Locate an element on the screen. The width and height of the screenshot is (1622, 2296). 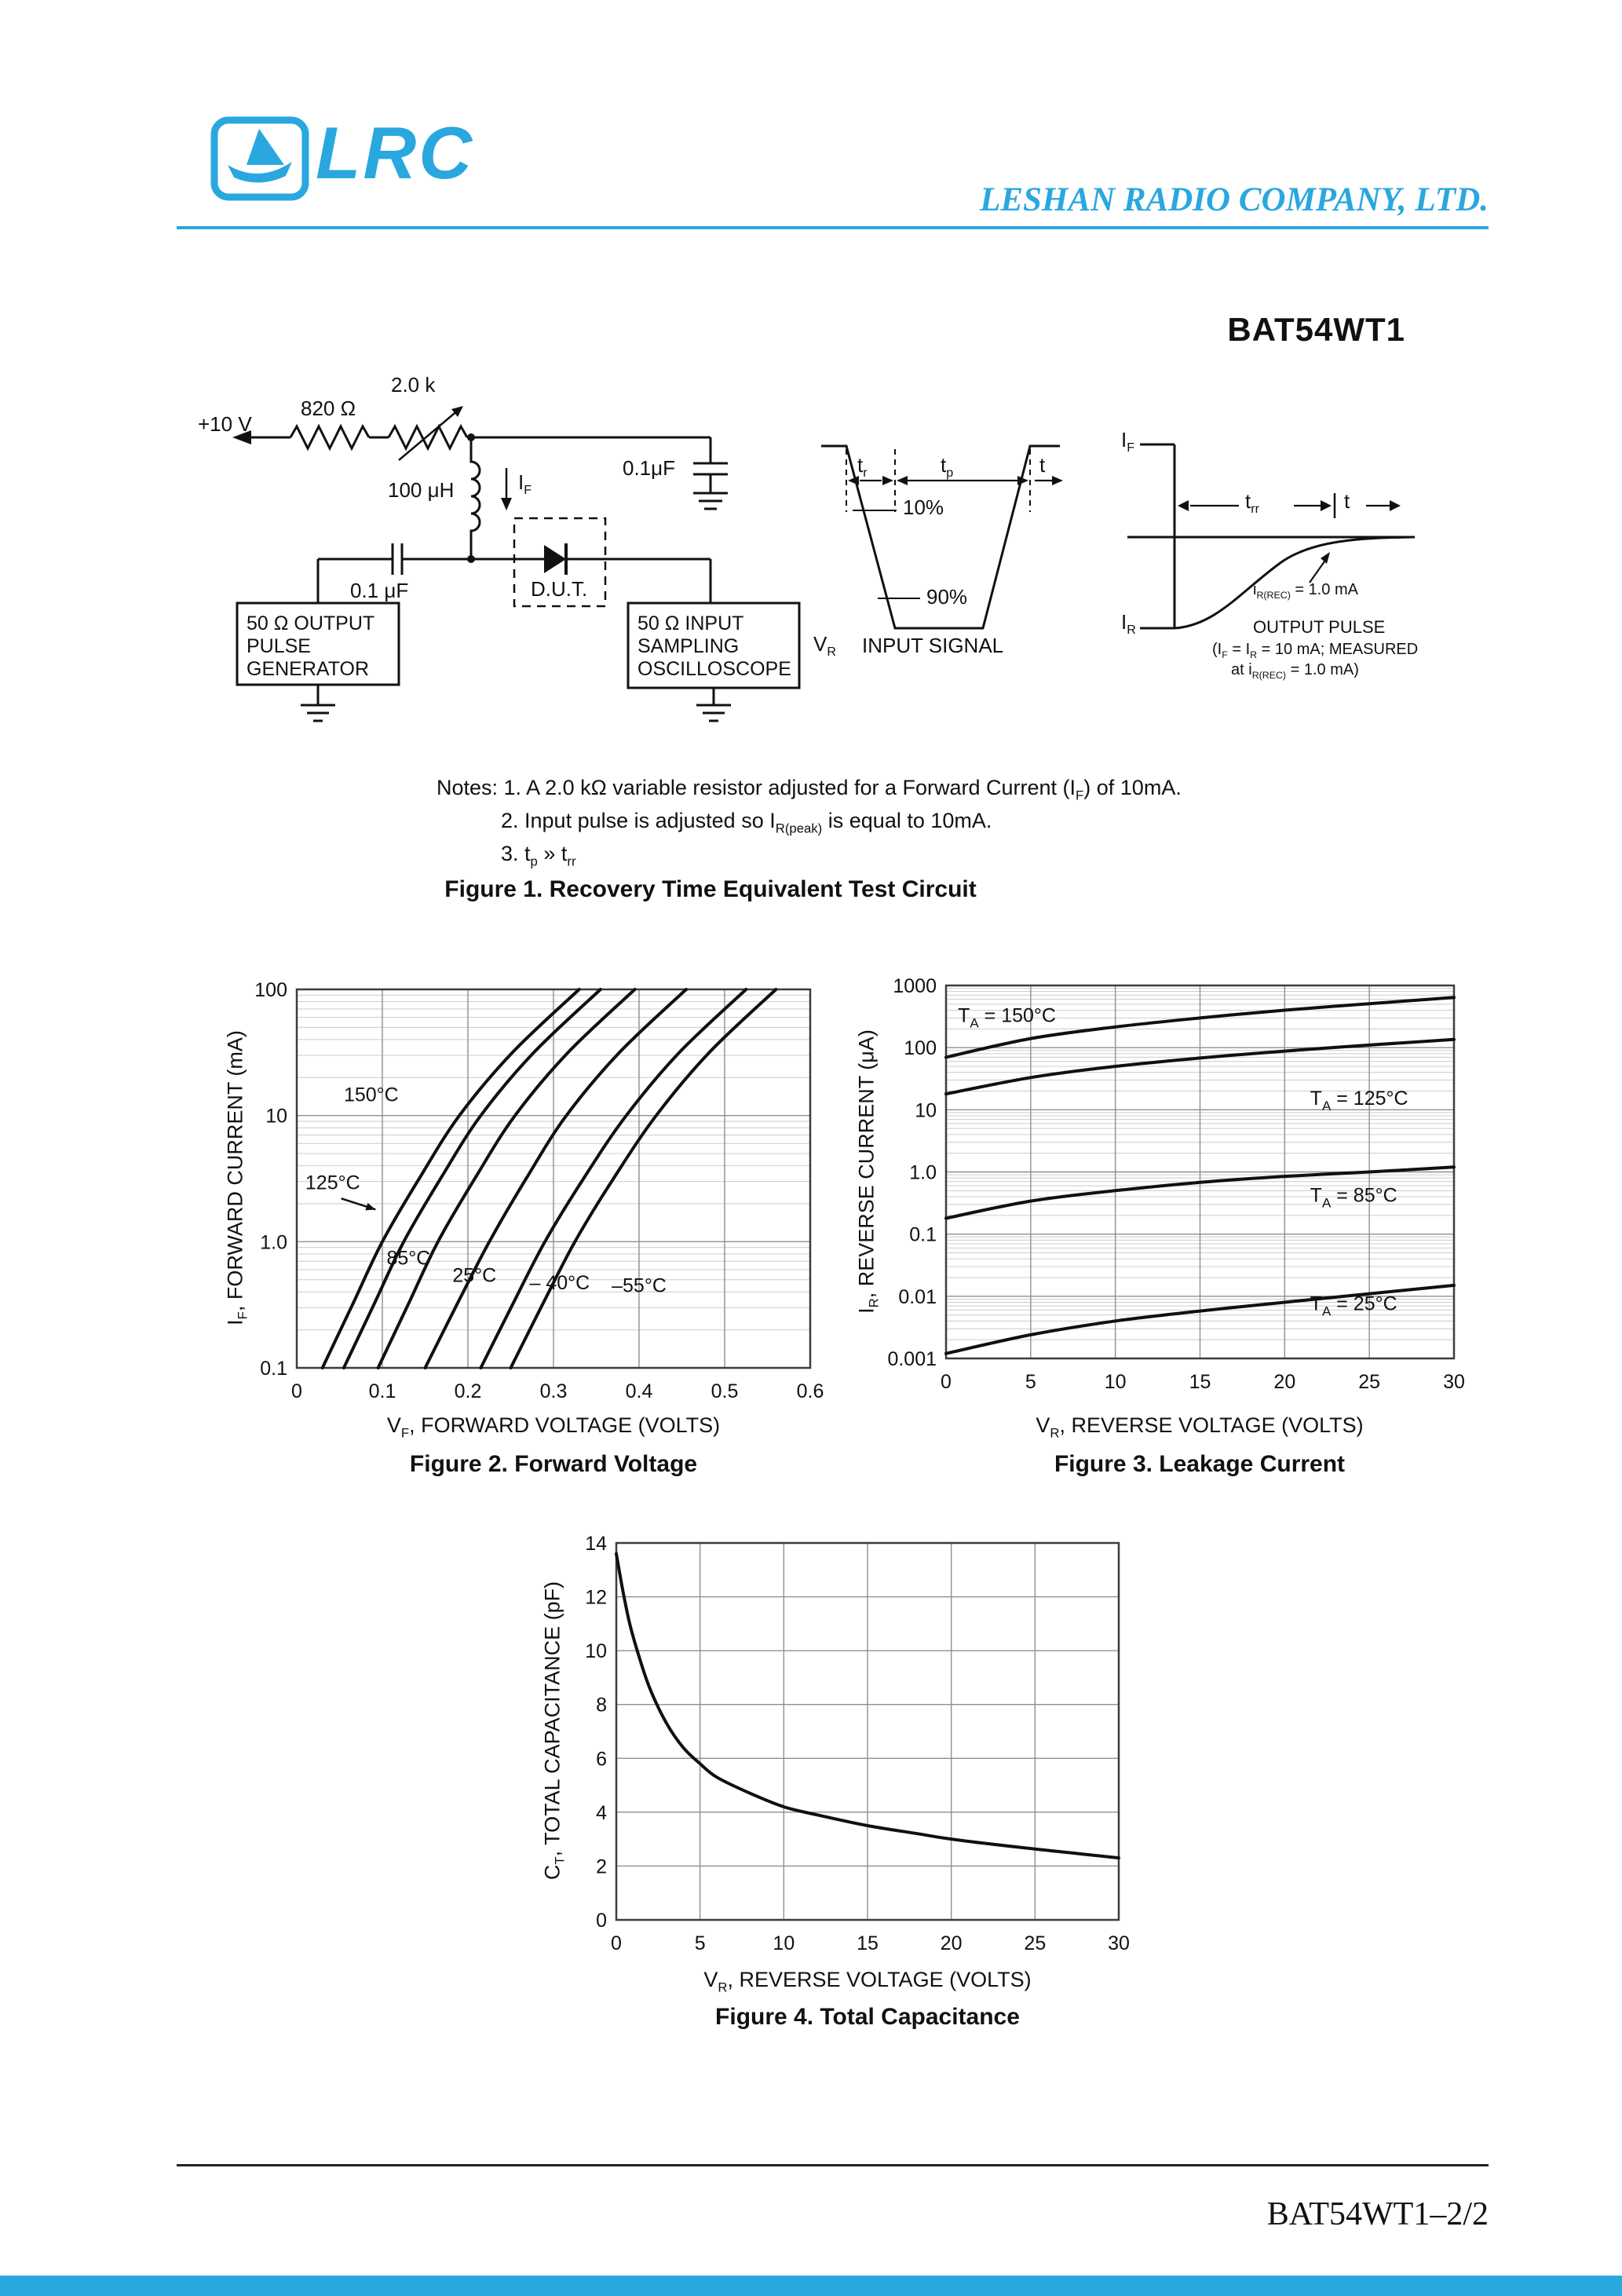
label-input-signal: INPUT SIGNAL is located at coordinates (933, 645).